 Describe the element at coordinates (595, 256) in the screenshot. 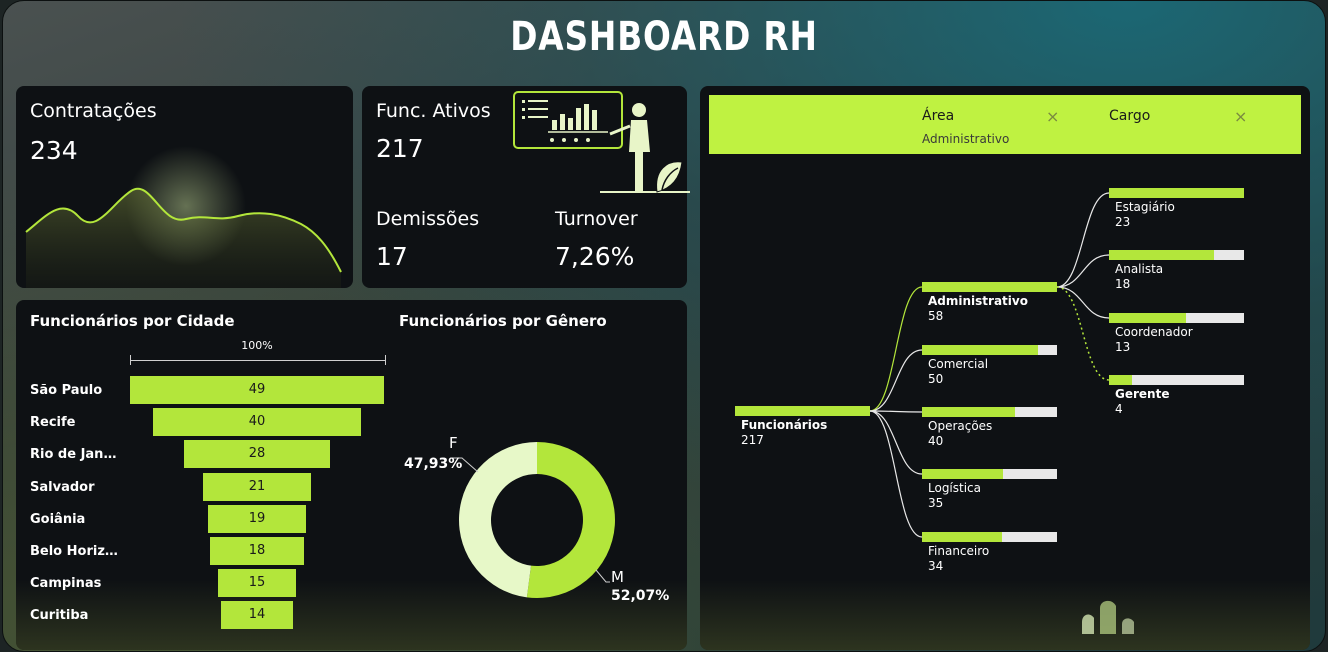

I see `turnover-value: 7,26%` at that location.